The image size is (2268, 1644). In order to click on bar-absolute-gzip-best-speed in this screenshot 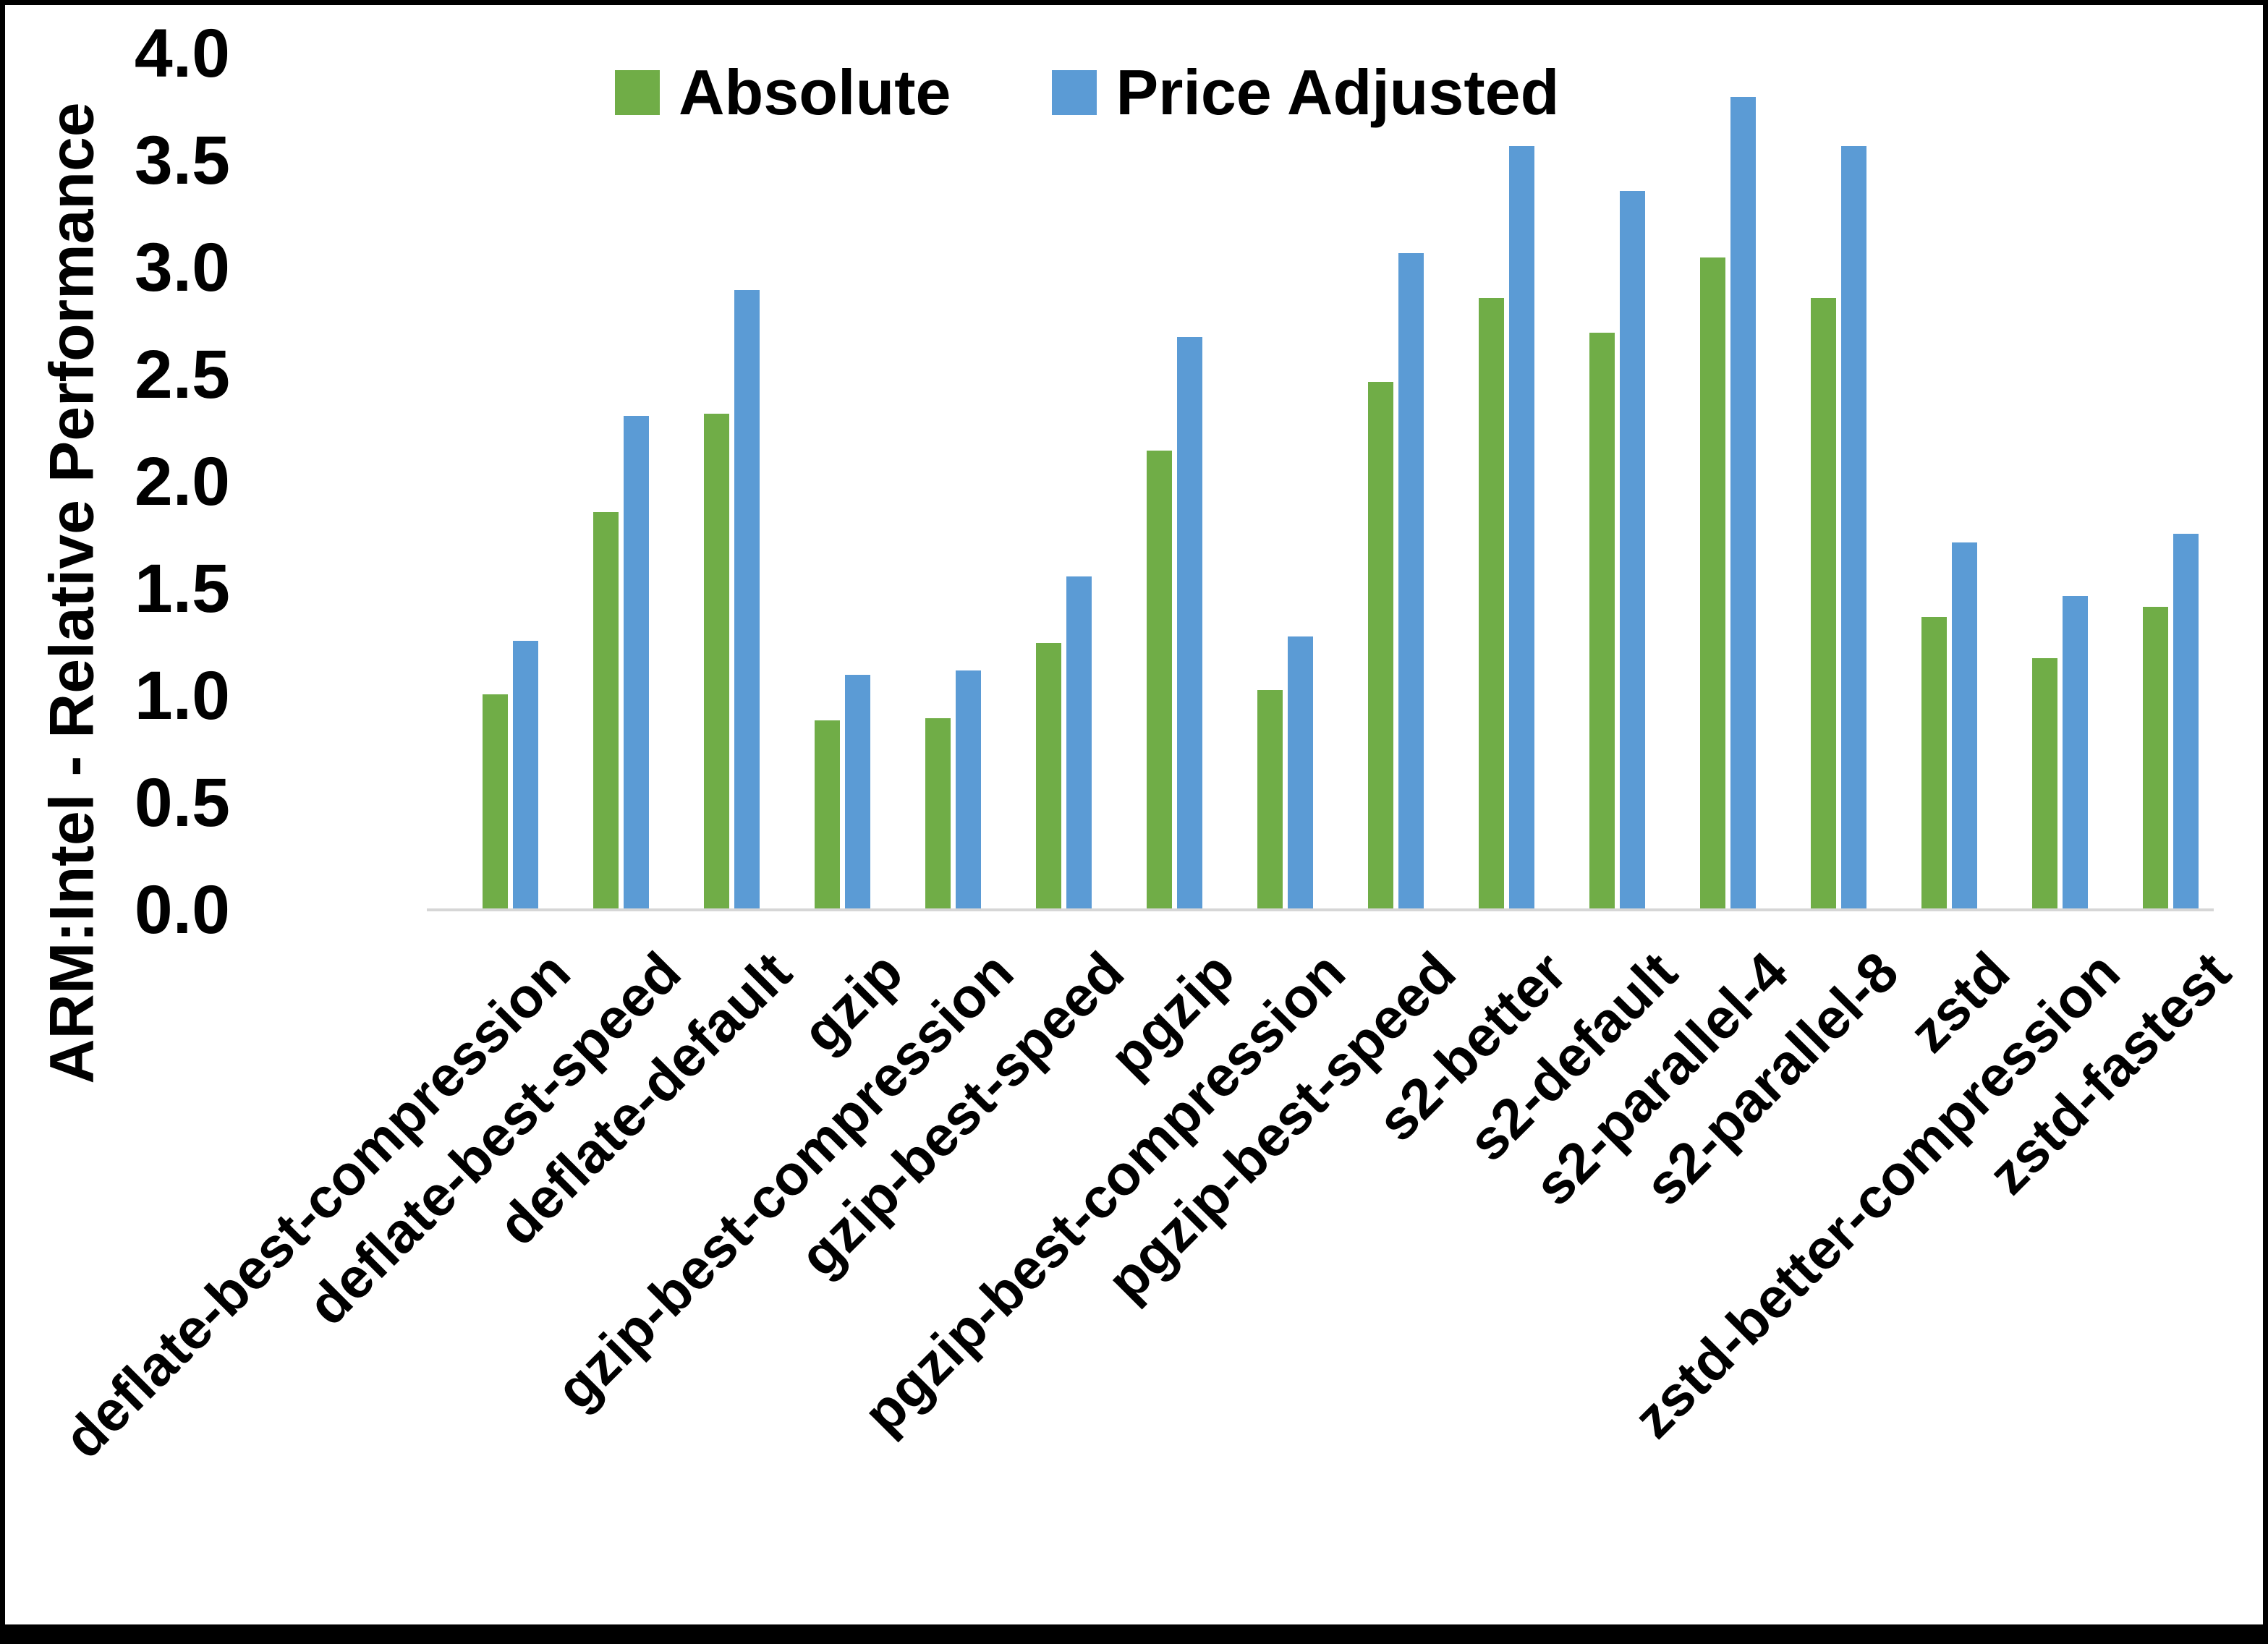, I will do `click(1048, 775)`.